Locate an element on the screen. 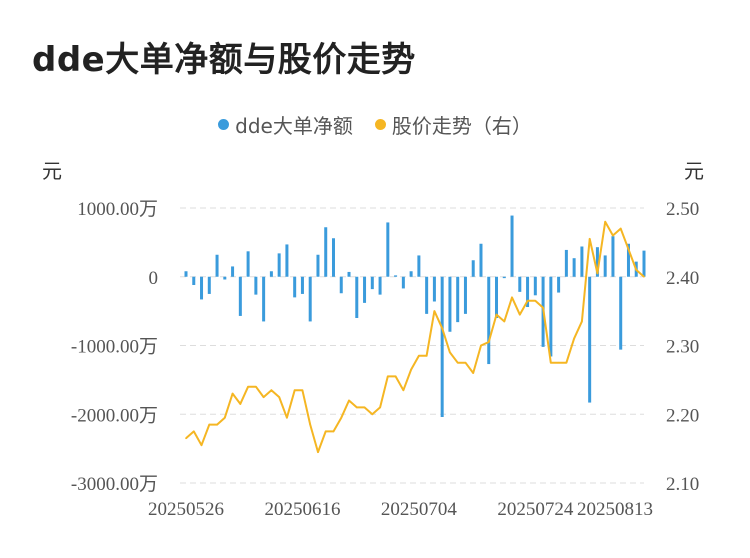  legend-item-dde: dde大单净额 is located at coordinates (285, 124).